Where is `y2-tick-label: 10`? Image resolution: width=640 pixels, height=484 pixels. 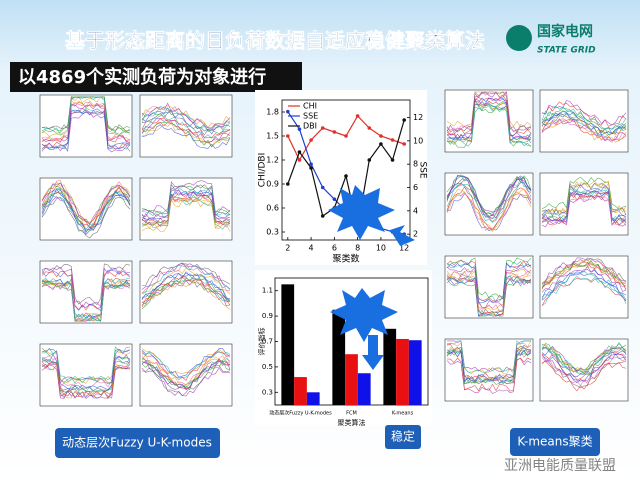
y2-tick-label: 10 is located at coordinates (418, 140).